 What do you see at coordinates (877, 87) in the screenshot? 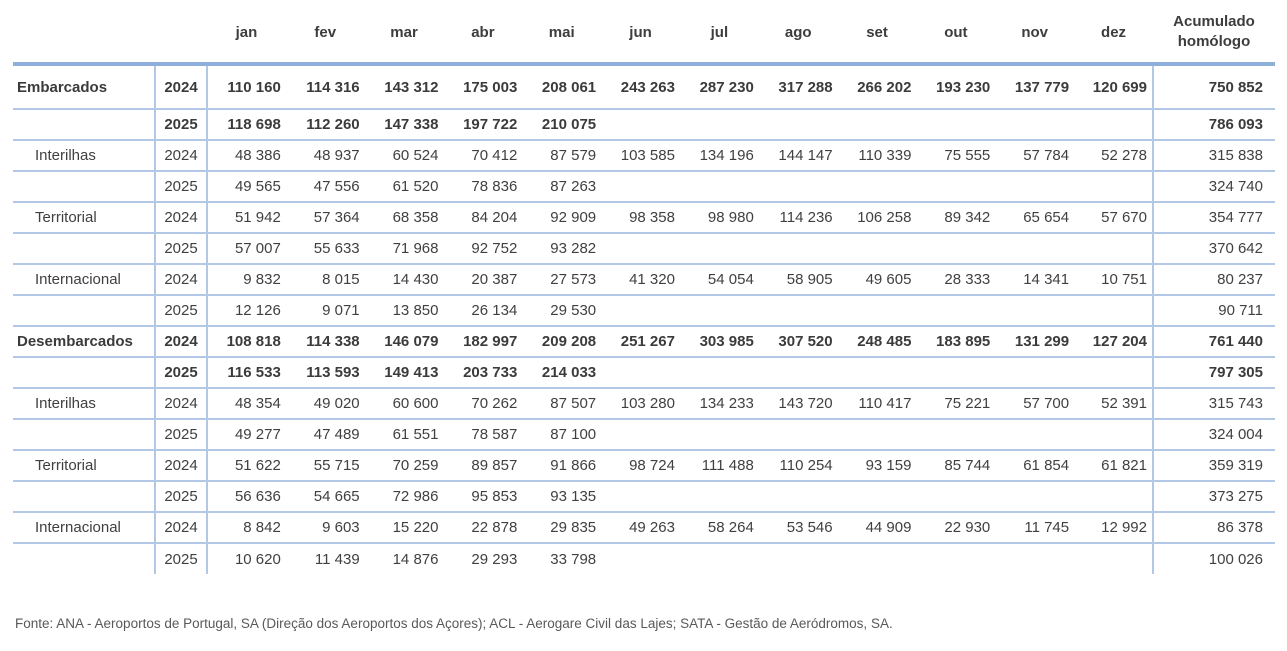
I see `value-cell: 266 202` at bounding box center [877, 87].